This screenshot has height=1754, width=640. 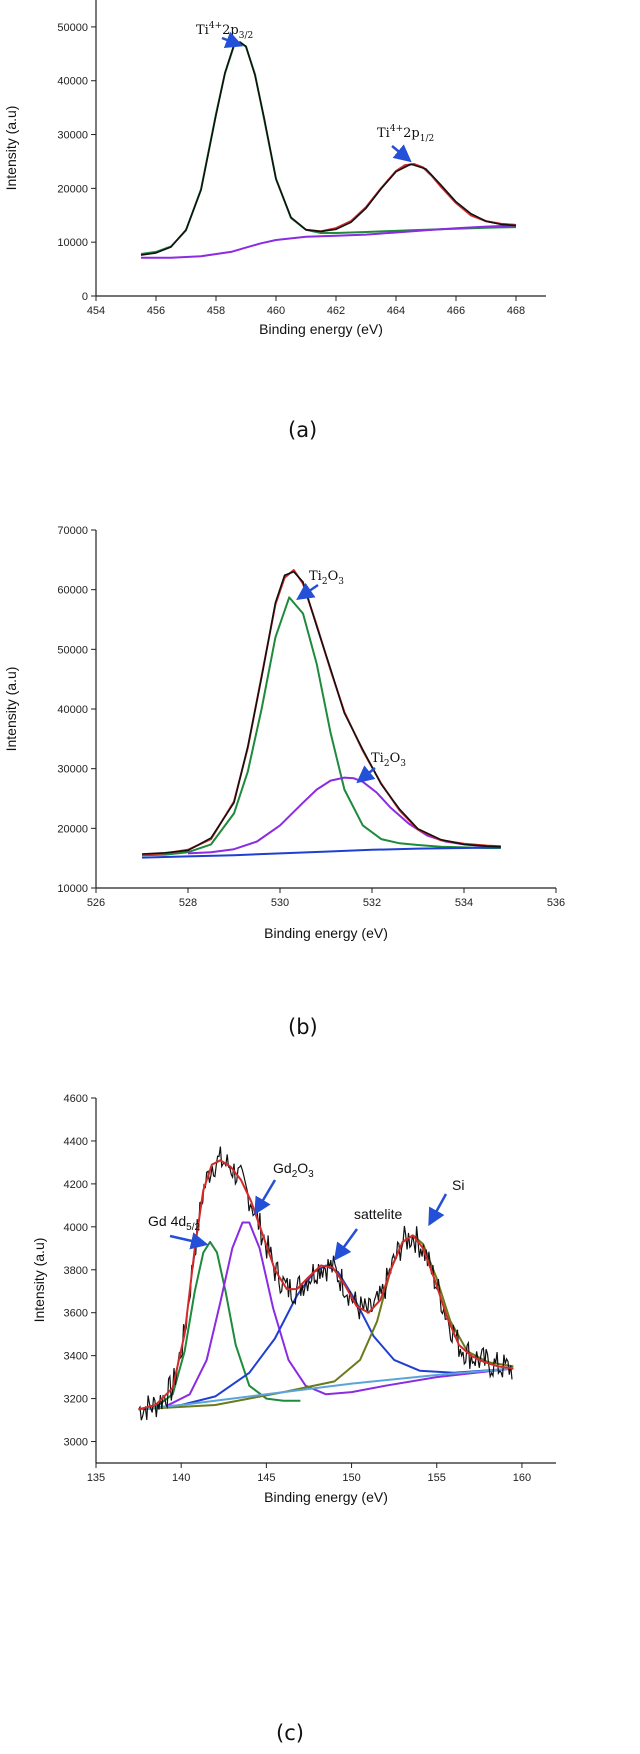 What do you see at coordinates (72, 189) in the screenshot?
I see `y-tick-label-a: 20000` at bounding box center [72, 189].